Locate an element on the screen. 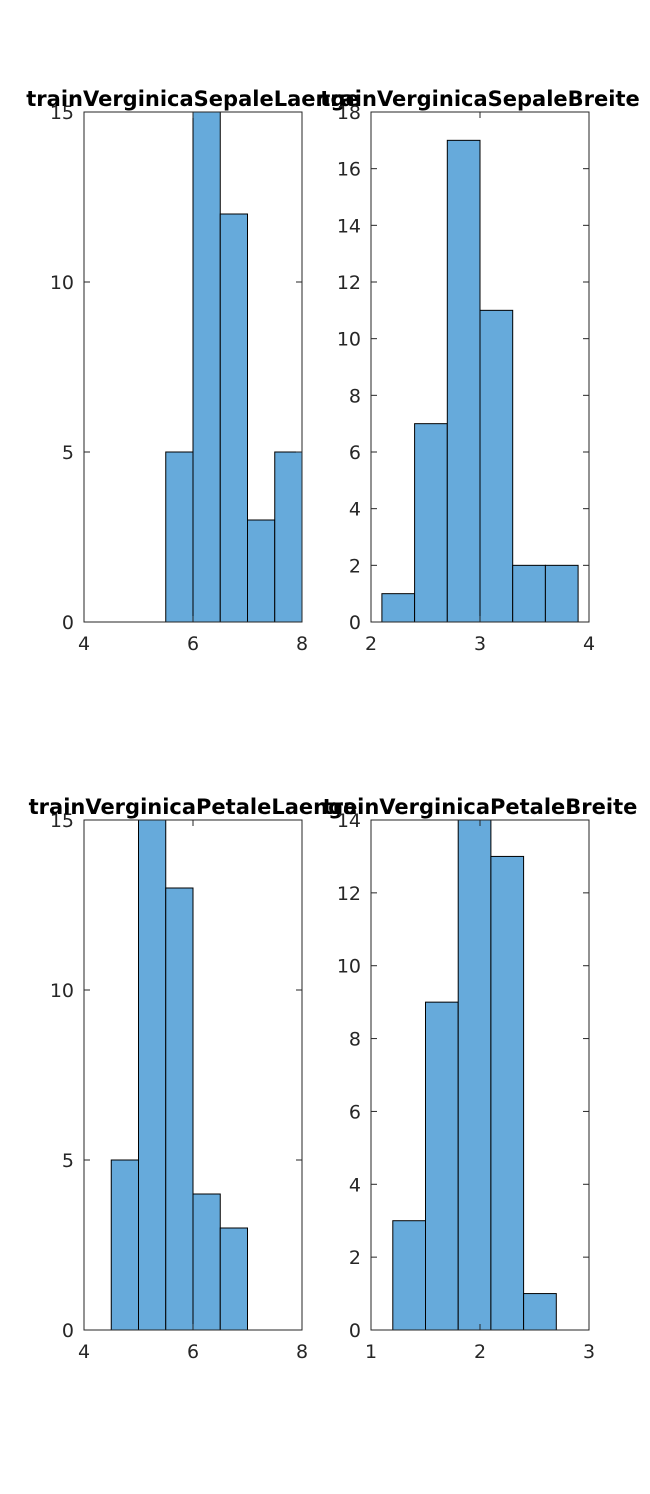 The width and height of the screenshot is (650, 1494). chart-title: trainVerginicaPetaleBreite is located at coordinates (480, 807).